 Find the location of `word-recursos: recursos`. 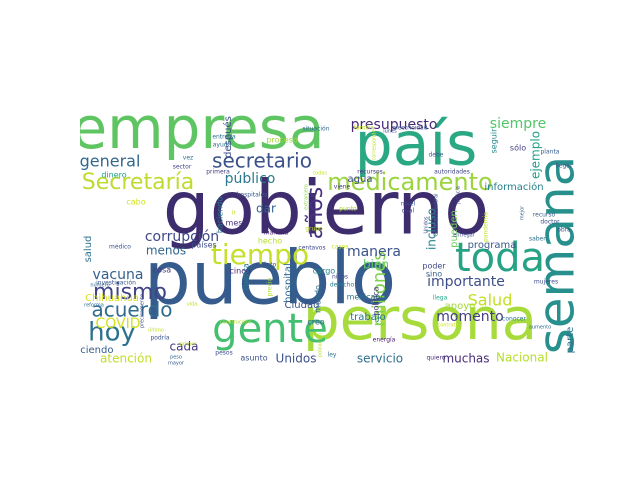

word-recursos: recursos is located at coordinates (370, 172).